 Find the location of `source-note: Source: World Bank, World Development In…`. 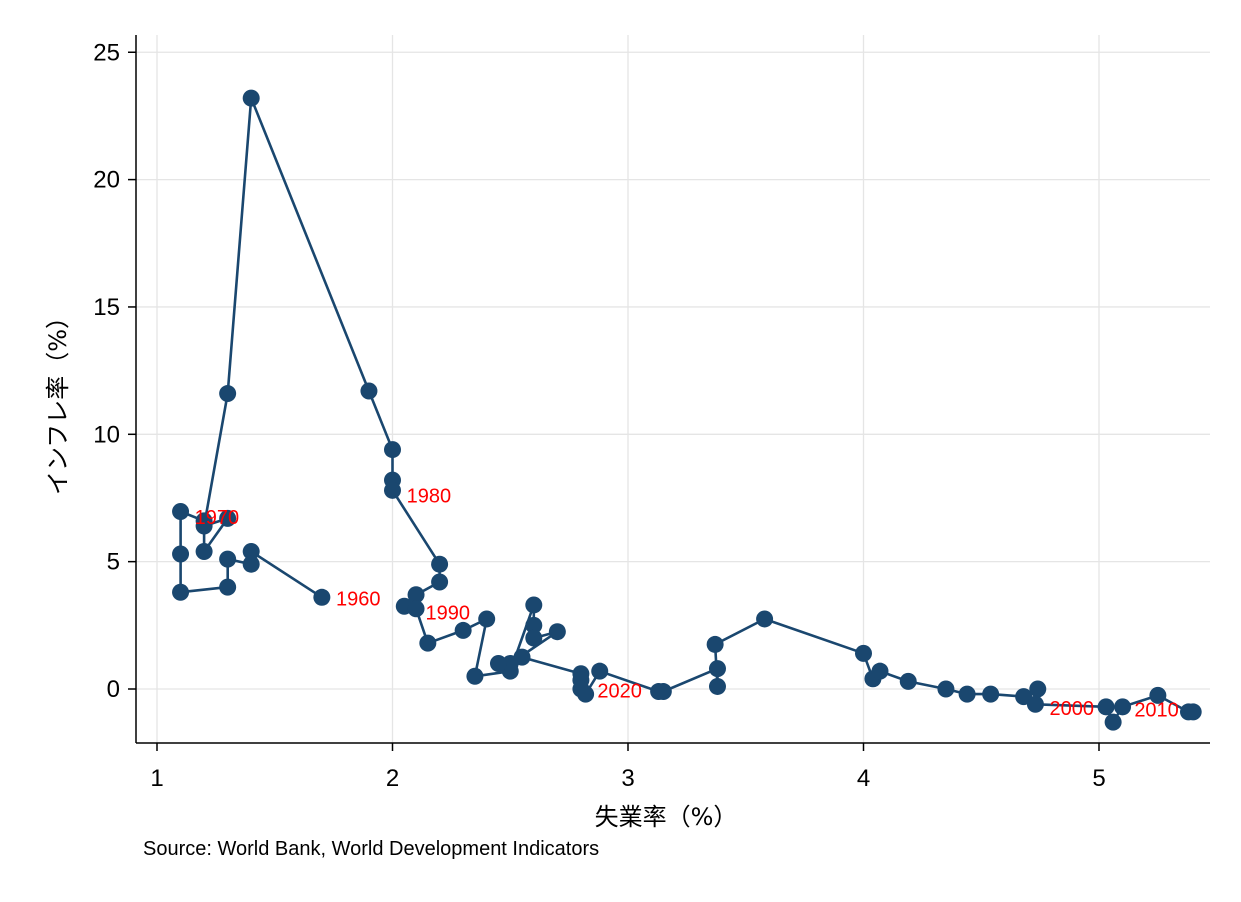

source-note: Source: World Bank, World Development In… is located at coordinates (371, 849).